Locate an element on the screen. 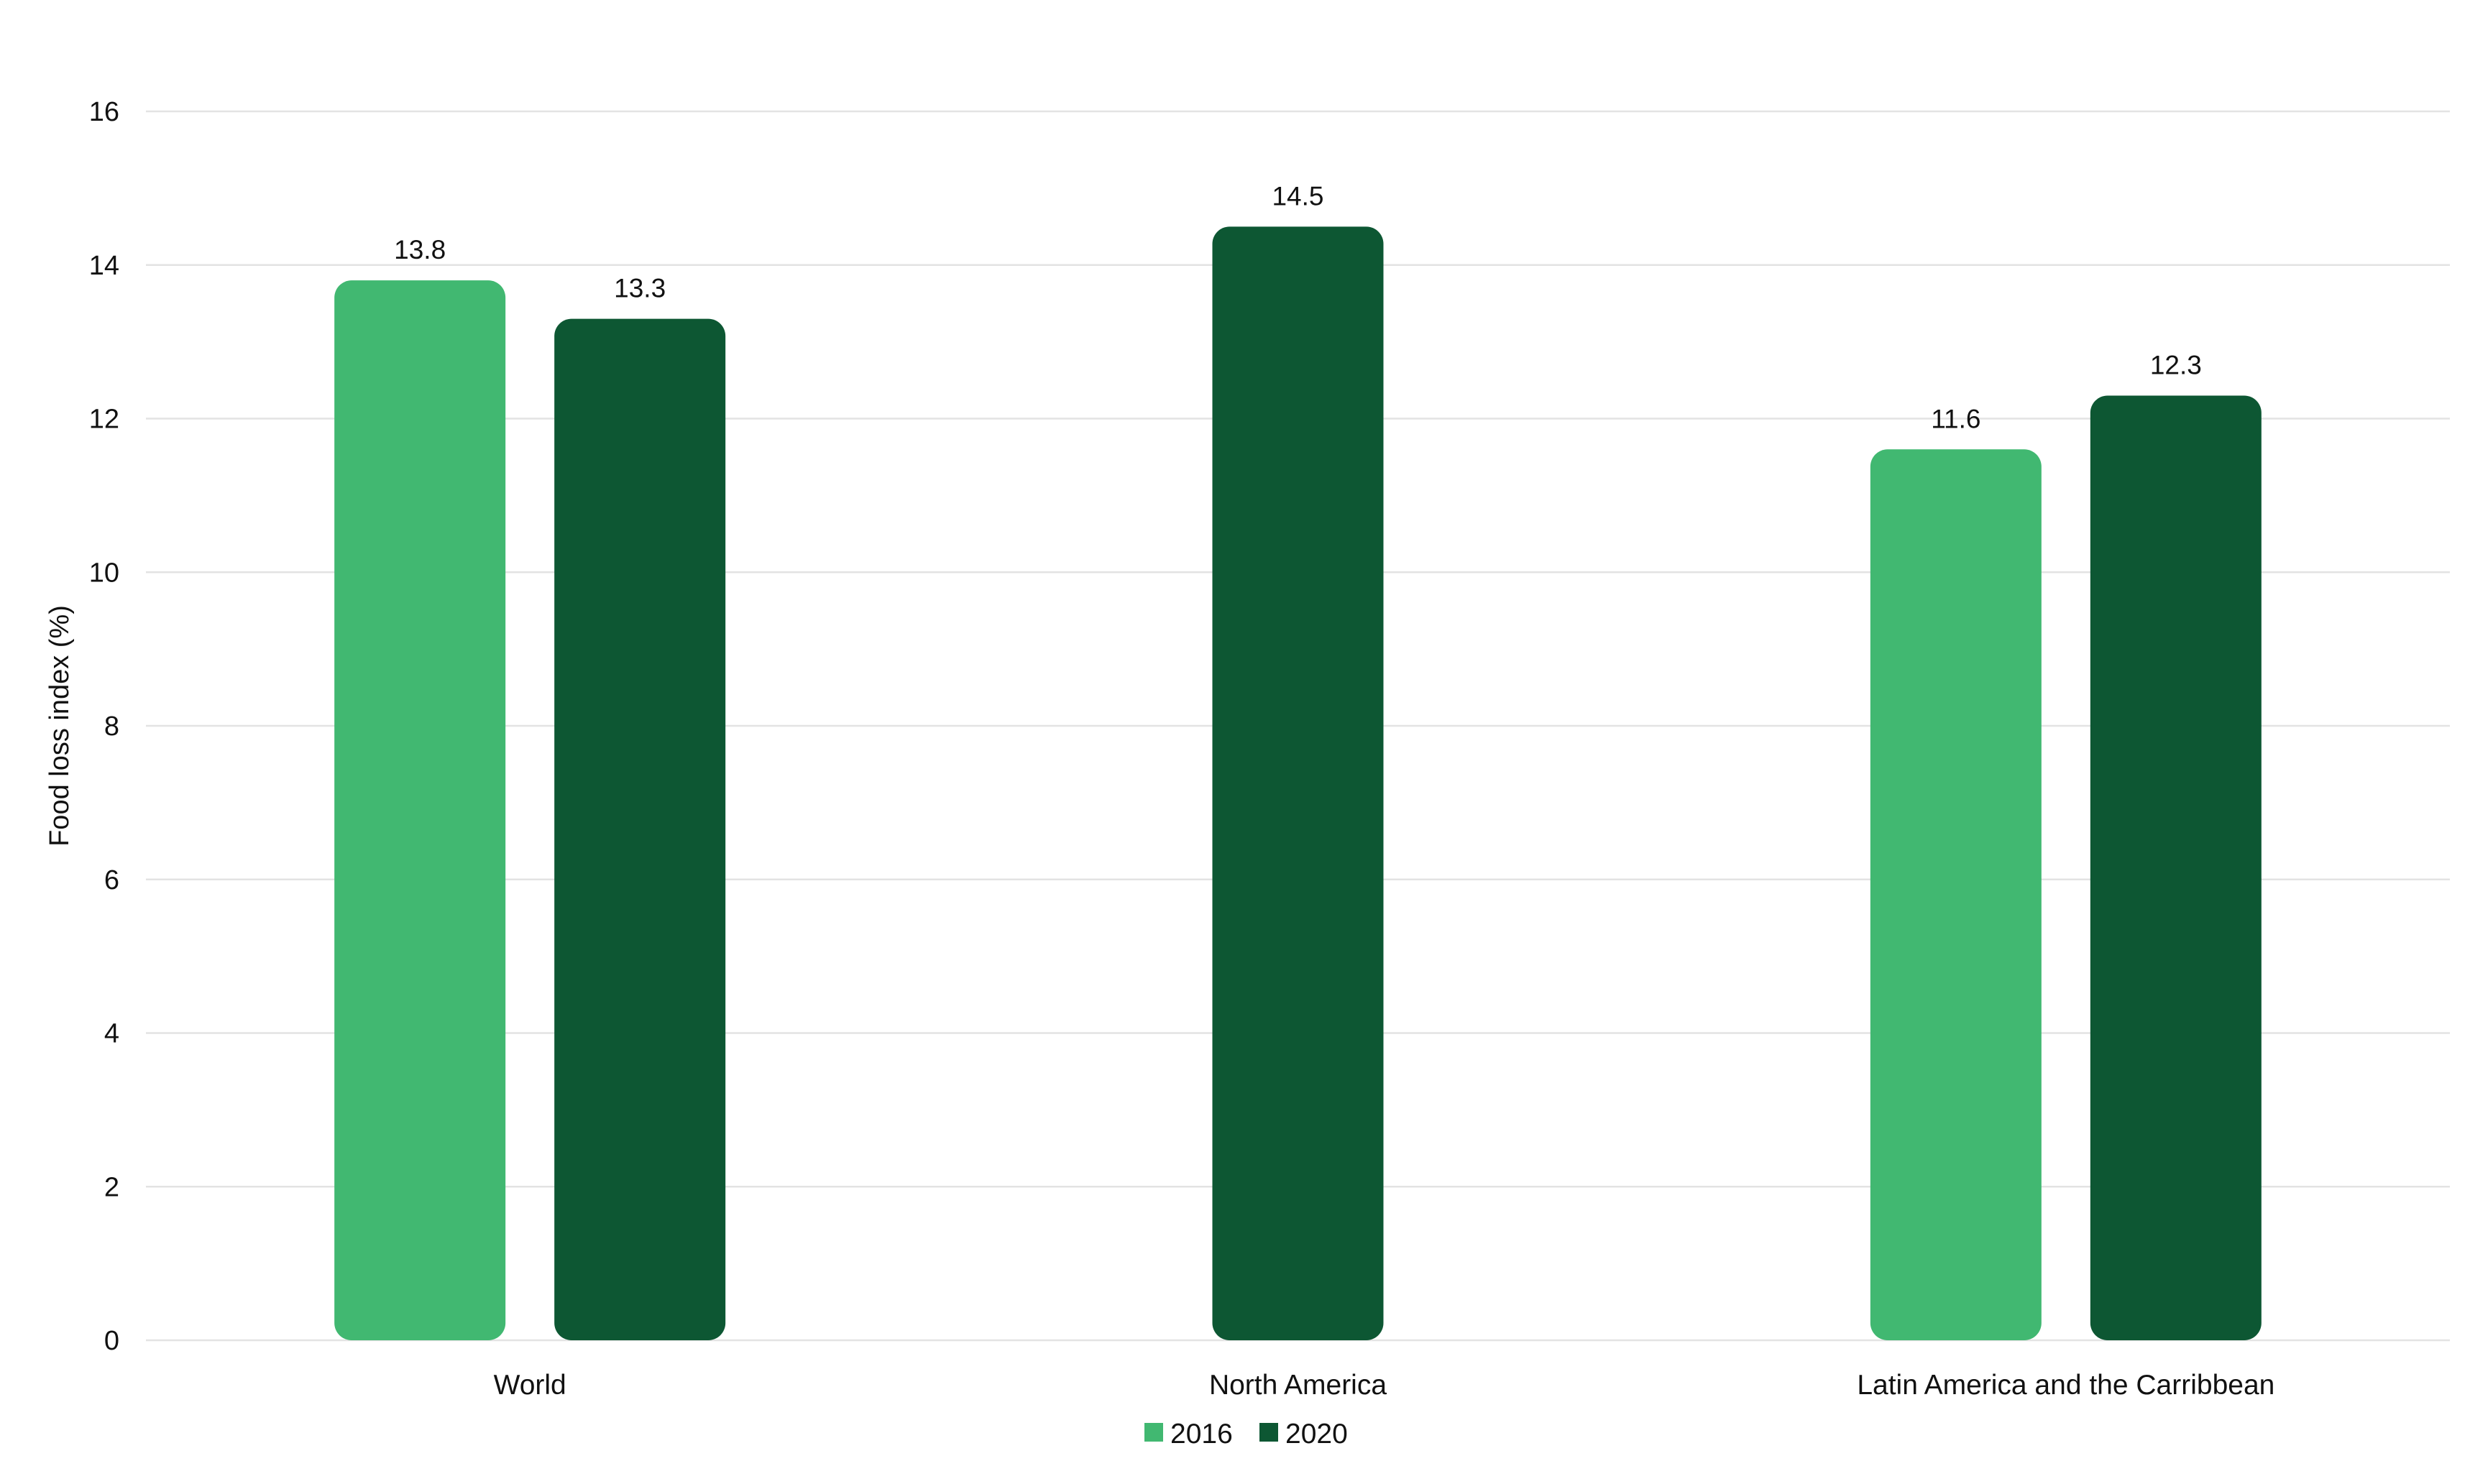 The width and height of the screenshot is (2470, 1484). bar-2016-latin-america-and-the-carribbean is located at coordinates (1956, 894).